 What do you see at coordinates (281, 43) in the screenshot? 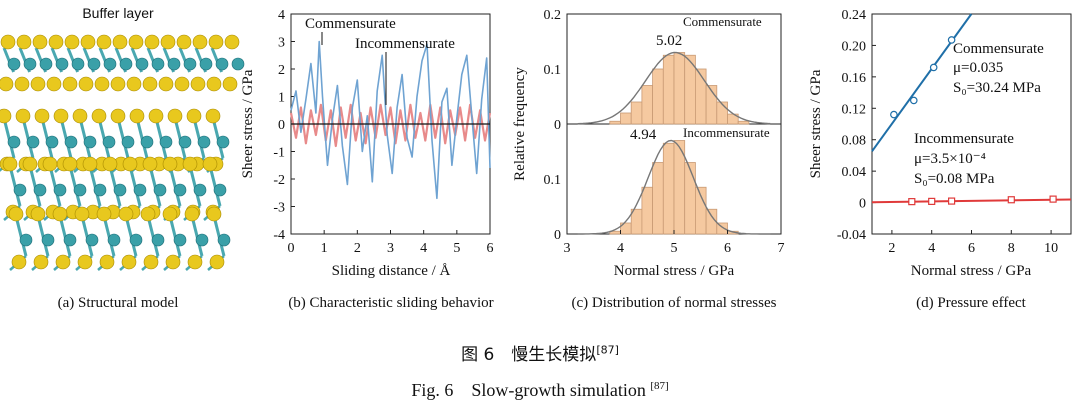
I see `y-tick-label: 3` at bounding box center [281, 43].